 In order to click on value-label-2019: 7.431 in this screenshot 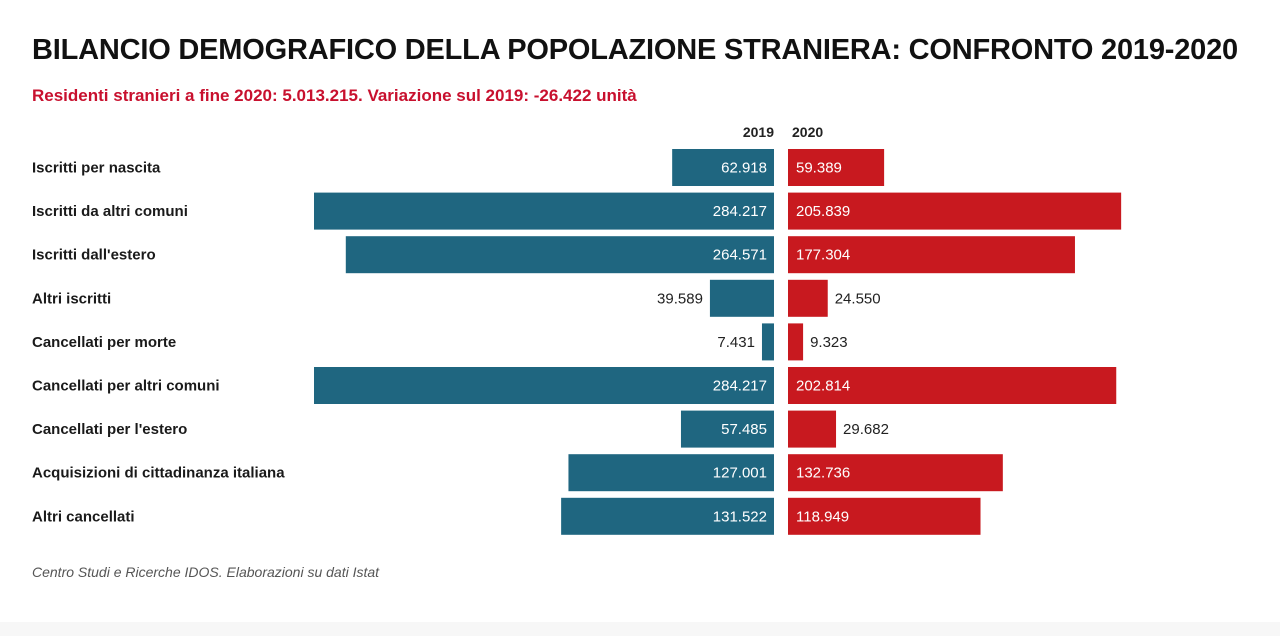, I will do `click(736, 342)`.